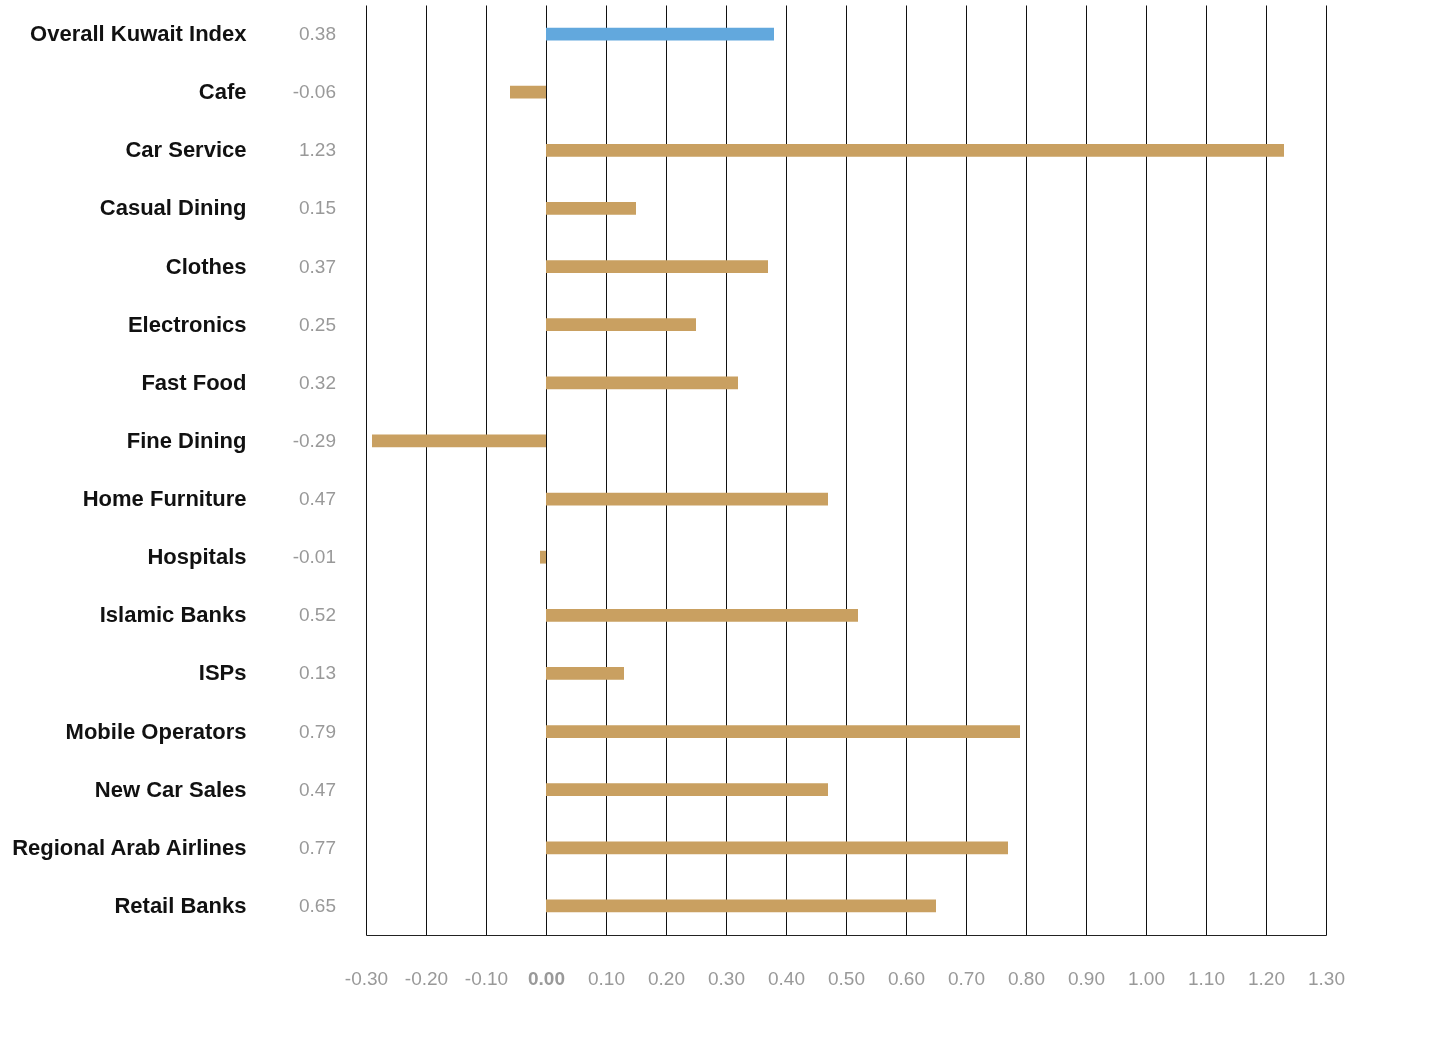 The width and height of the screenshot is (1433, 1061). What do you see at coordinates (1326, 978) in the screenshot?
I see `x-tick-label: 1.30` at bounding box center [1326, 978].